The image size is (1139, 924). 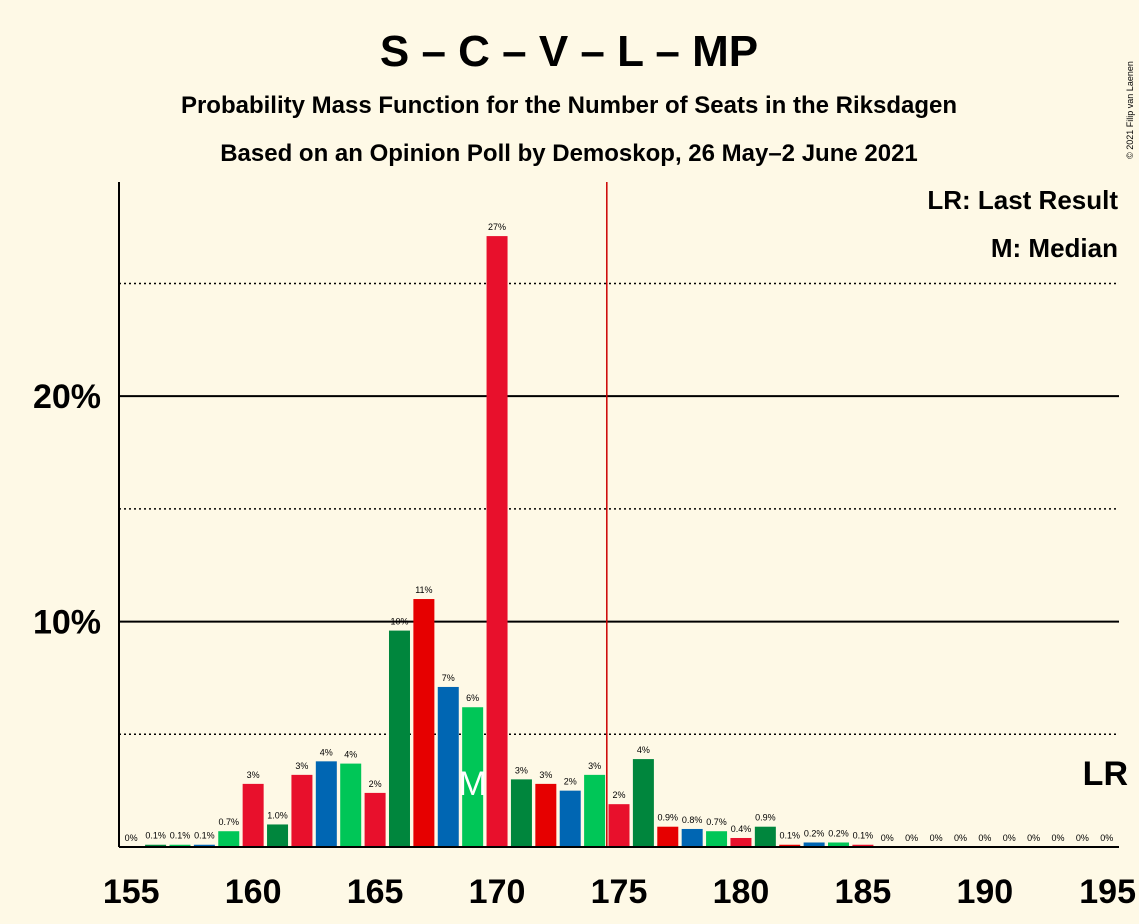 What do you see at coordinates (545, 775) in the screenshot?
I see `data-label-172: 3%` at bounding box center [545, 775].